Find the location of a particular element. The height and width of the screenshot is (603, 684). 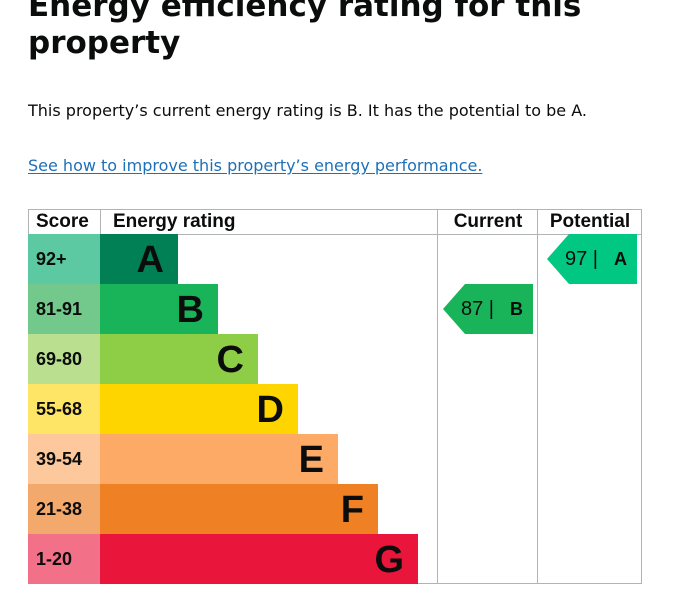

header-potential: Potential is located at coordinates (590, 221).